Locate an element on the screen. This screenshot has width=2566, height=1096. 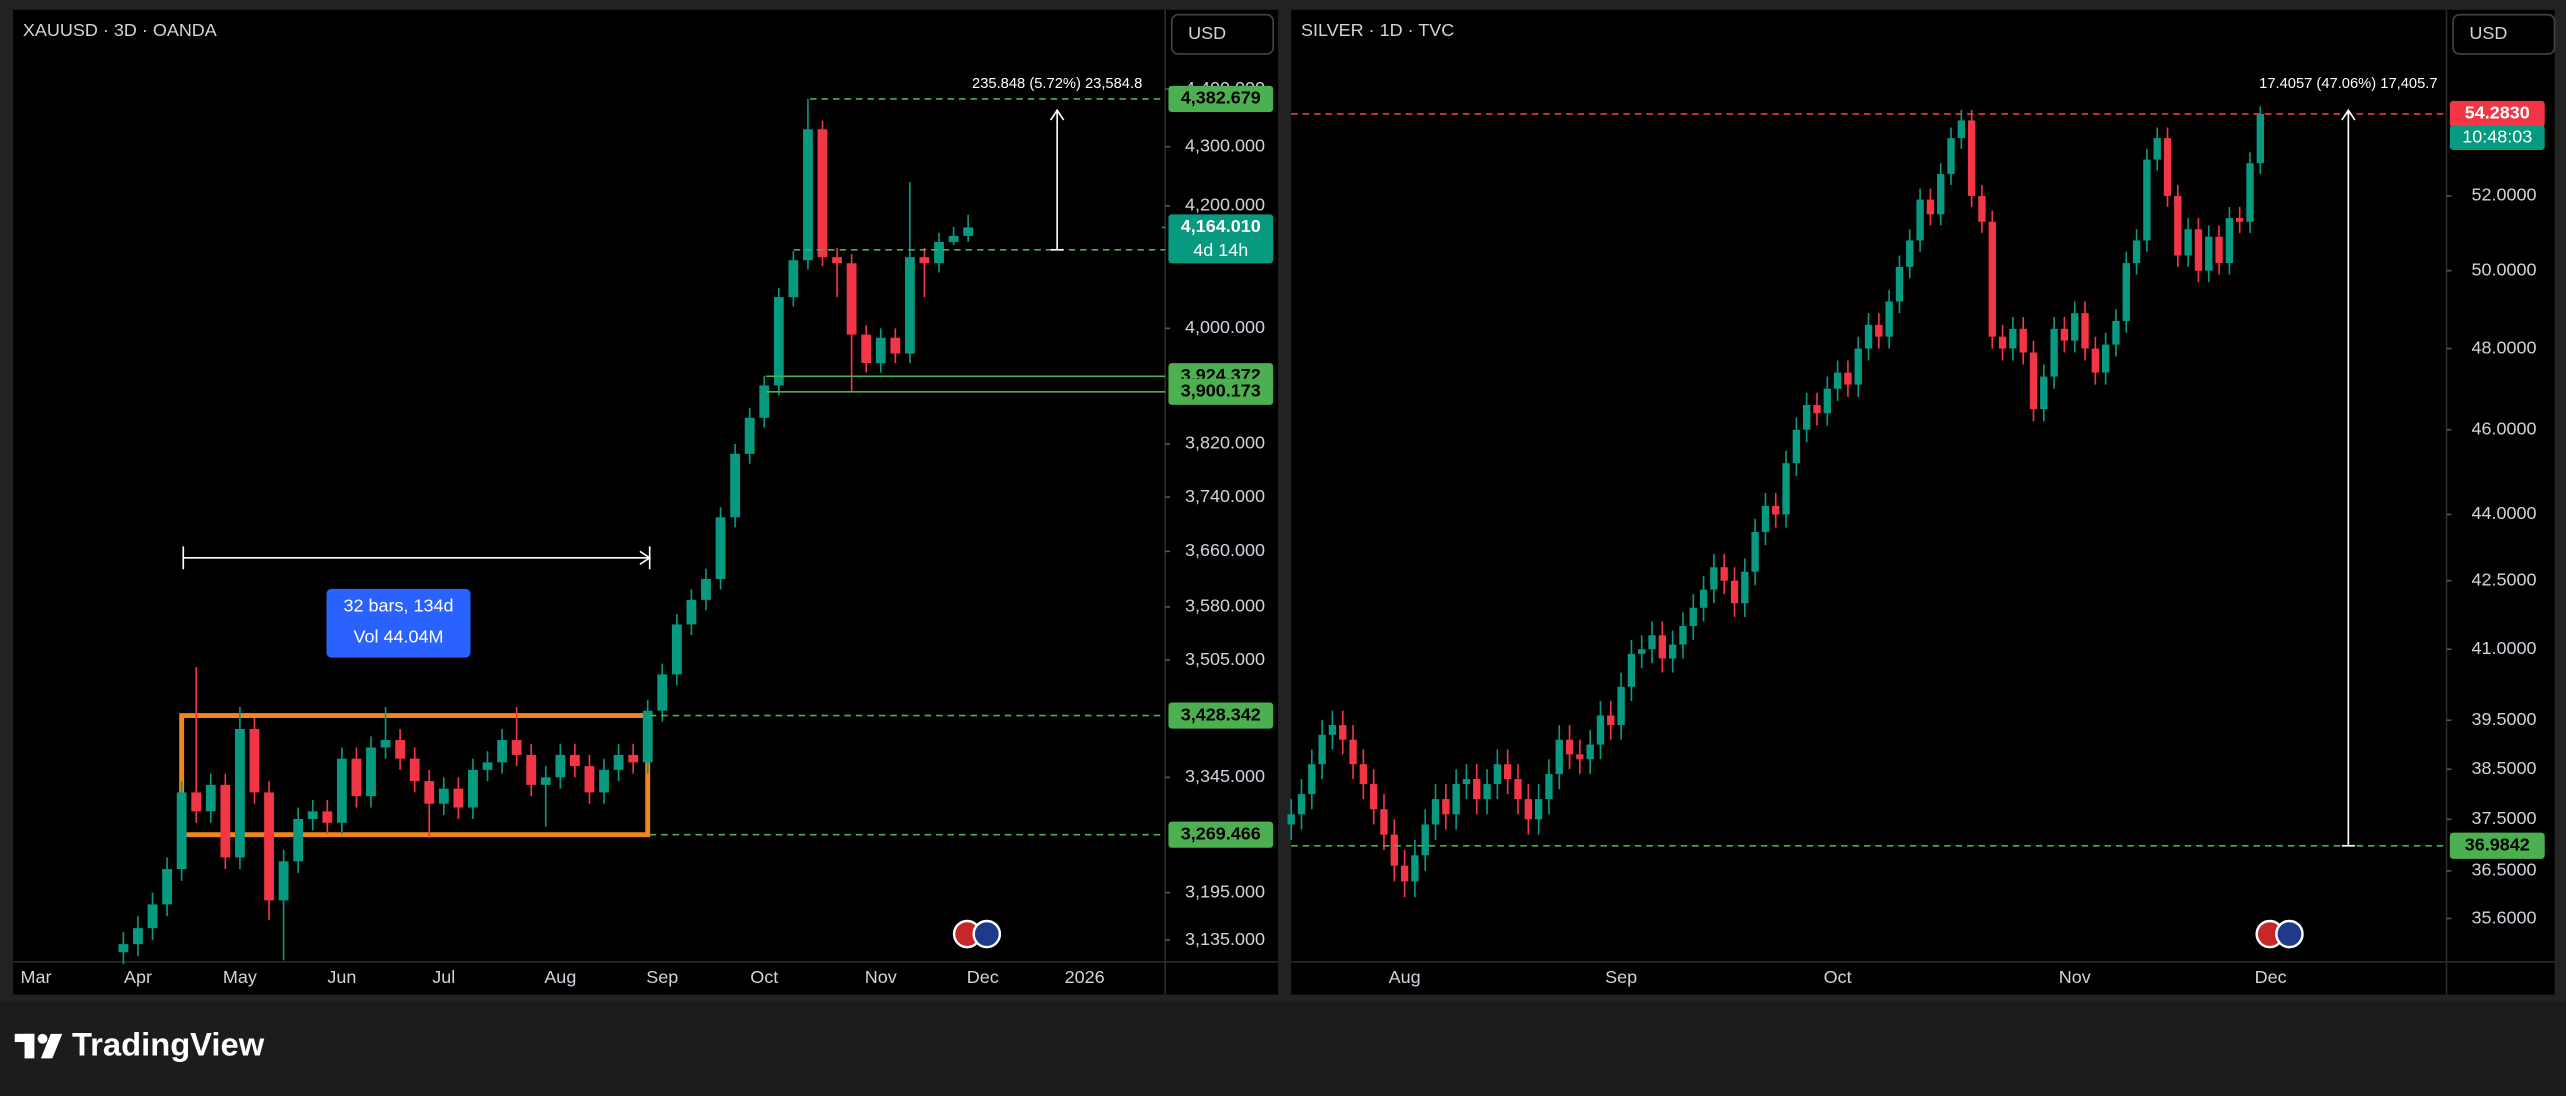
last-price-box is located at coordinates (1221, 227).